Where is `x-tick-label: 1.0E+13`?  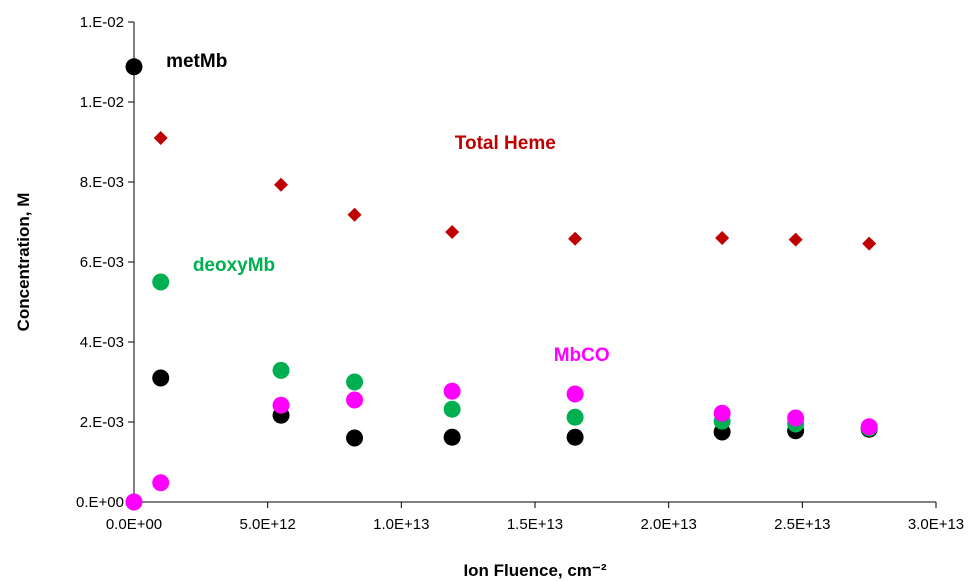 x-tick-label: 1.0E+13 is located at coordinates (401, 524).